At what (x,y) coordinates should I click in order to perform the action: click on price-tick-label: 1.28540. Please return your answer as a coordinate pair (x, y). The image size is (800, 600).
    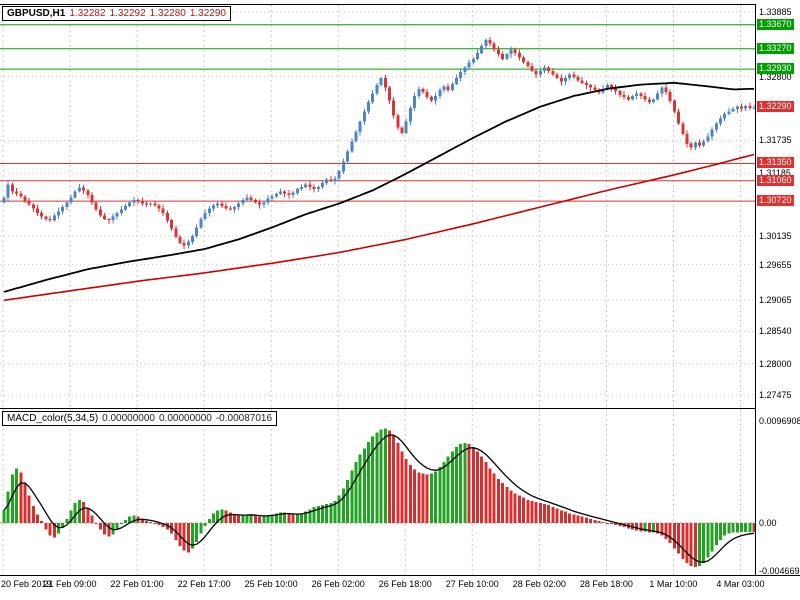
    Looking at the image, I should click on (775, 331).